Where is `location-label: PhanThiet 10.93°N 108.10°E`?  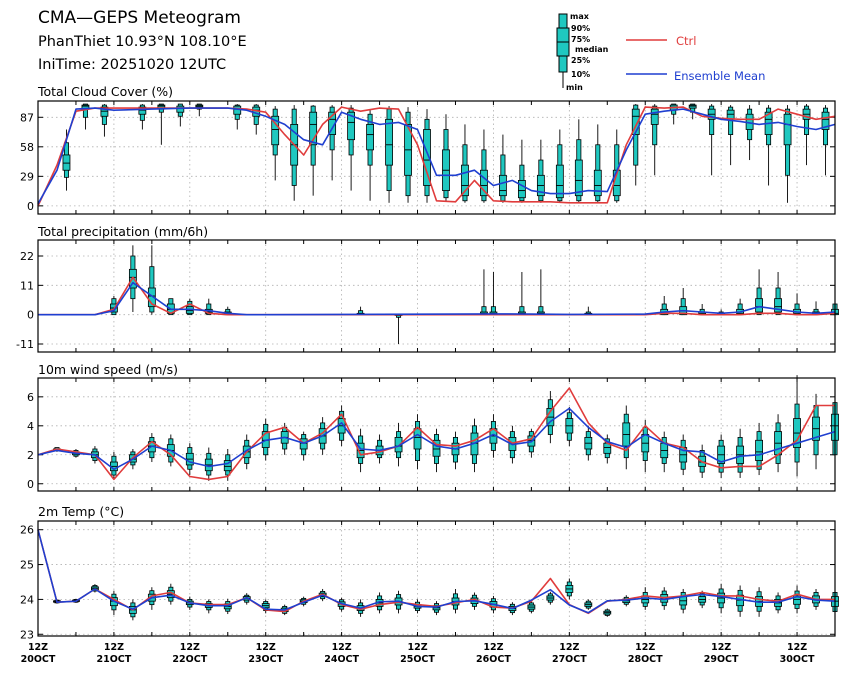 location-label: PhanThiet 10.93°N 108.10°E is located at coordinates (142, 42).